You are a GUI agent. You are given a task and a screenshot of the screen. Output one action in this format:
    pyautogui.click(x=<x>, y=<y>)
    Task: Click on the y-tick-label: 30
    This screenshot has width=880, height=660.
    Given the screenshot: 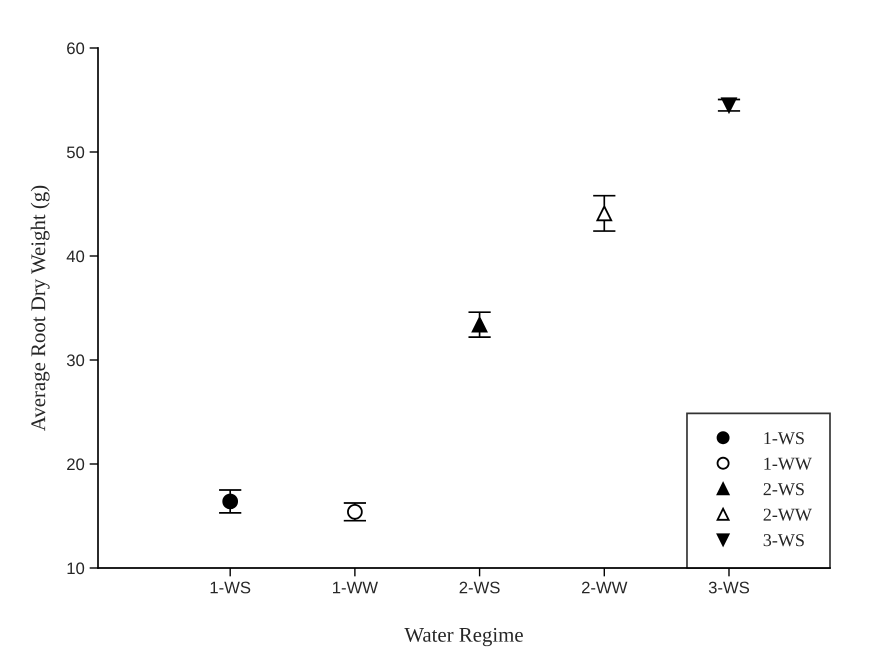 What is the action you would take?
    pyautogui.click(x=75, y=360)
    